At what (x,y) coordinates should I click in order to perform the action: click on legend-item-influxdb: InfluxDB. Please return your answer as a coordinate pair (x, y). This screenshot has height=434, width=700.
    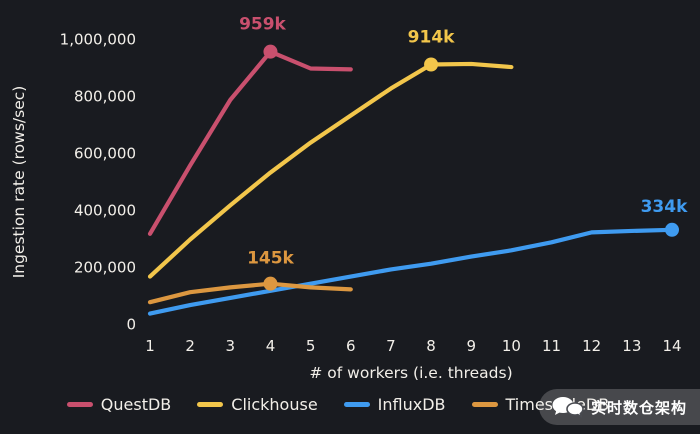
    Looking at the image, I should click on (394, 404).